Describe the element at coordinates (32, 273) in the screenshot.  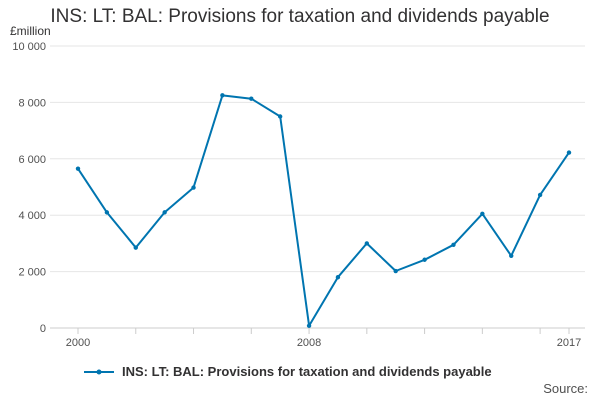
I see `y-tick-label: 2 000` at that location.